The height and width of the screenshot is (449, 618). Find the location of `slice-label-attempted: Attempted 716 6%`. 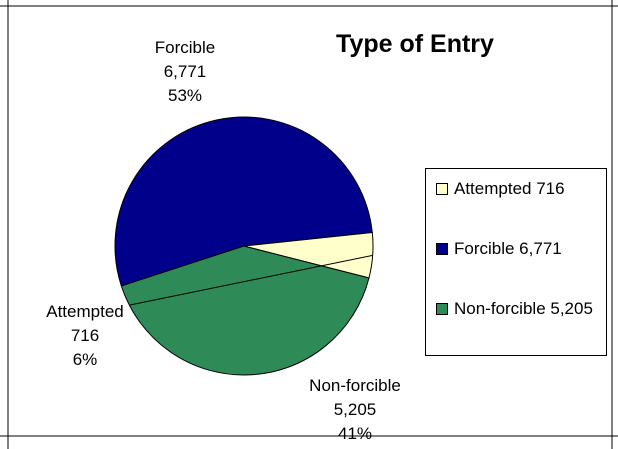

slice-label-attempted: Attempted 716 6% is located at coordinates (85, 336).